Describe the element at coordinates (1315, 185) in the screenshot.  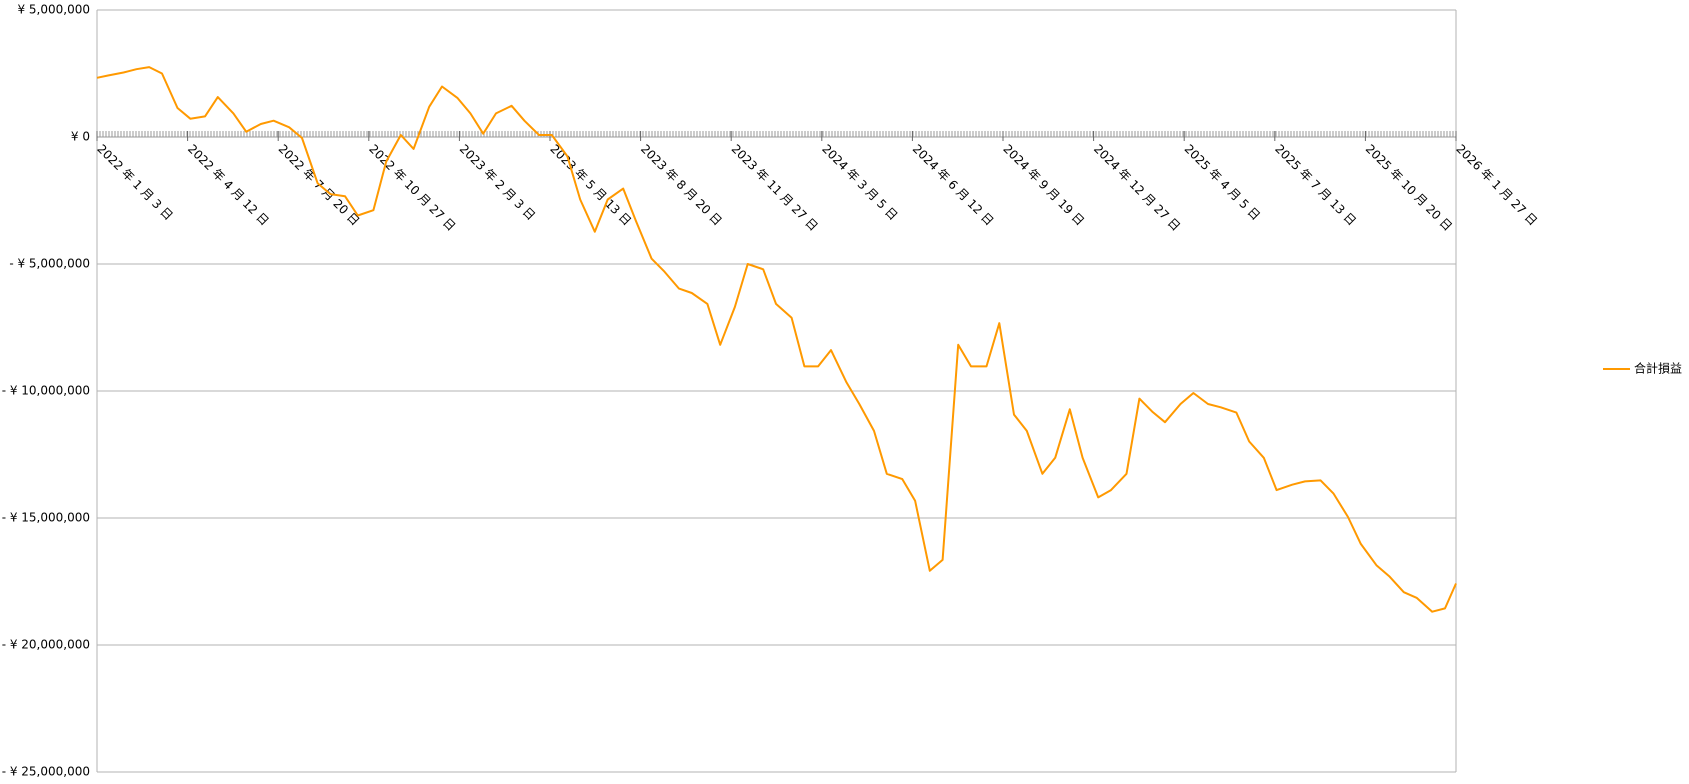
I see `x-tick-label: 2025 年 7 月 13 日` at that location.